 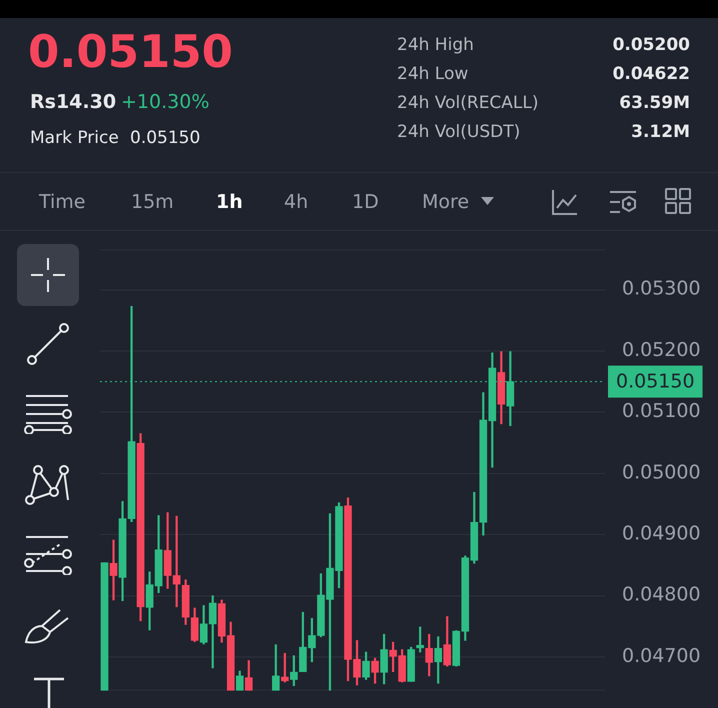 What do you see at coordinates (446, 202) in the screenshot?
I see `text: More` at bounding box center [446, 202].